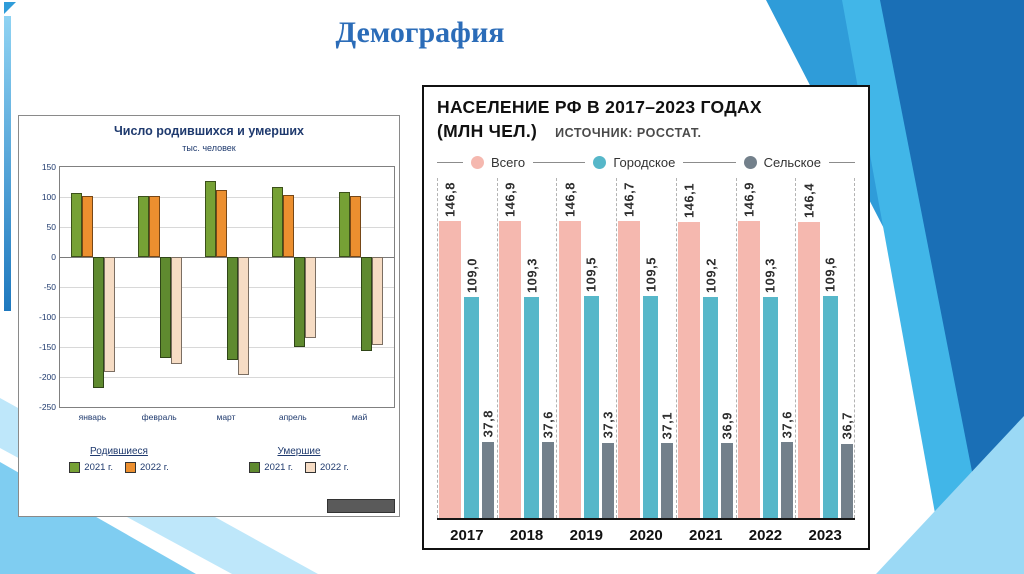 This screenshot has width=1024, height=574. What do you see at coordinates (586, 348) in the screenshot?
I see `bar-group: 146,8 109,5 37,3` at bounding box center [586, 348].